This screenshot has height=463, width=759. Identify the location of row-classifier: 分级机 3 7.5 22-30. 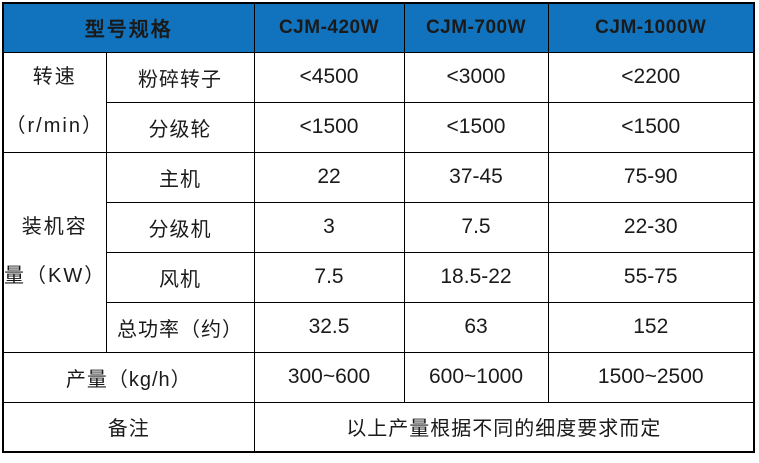
(379, 227).